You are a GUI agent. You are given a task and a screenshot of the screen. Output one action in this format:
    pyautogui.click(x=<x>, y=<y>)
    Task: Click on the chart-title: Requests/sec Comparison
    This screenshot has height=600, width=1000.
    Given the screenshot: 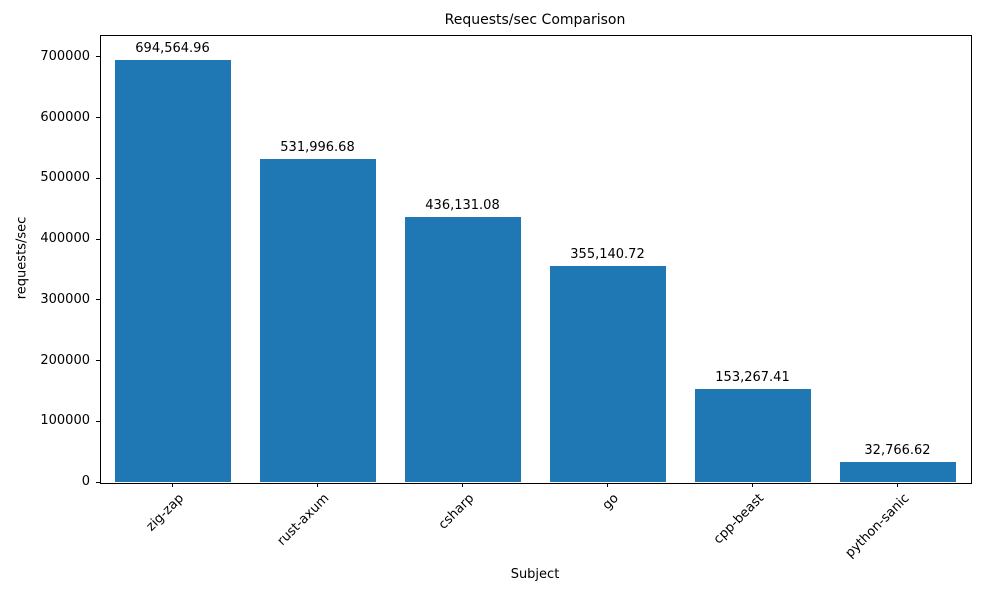 What is the action you would take?
    pyautogui.click(x=535, y=20)
    